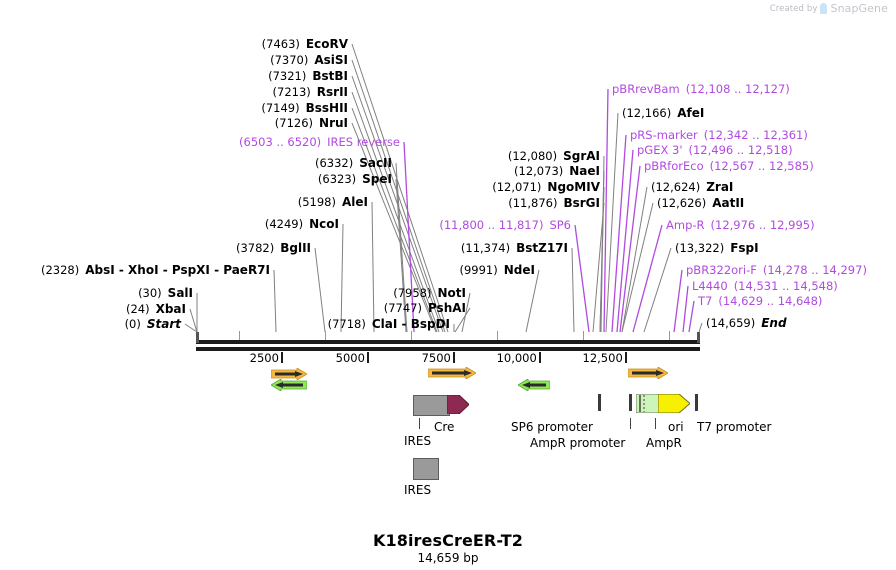 This screenshot has height=570, width=896. What do you see at coordinates (375, 163) in the screenshot?
I see `annotation-sacii-name: SacII` at bounding box center [375, 163].